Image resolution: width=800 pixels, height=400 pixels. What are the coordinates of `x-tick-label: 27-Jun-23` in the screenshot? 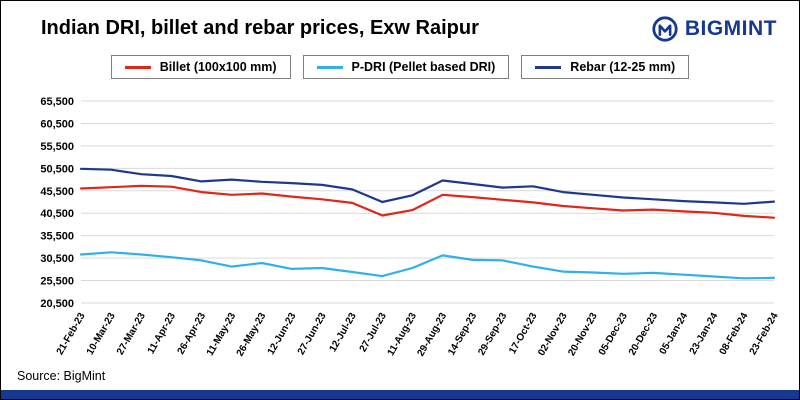 It's located at (312, 334).